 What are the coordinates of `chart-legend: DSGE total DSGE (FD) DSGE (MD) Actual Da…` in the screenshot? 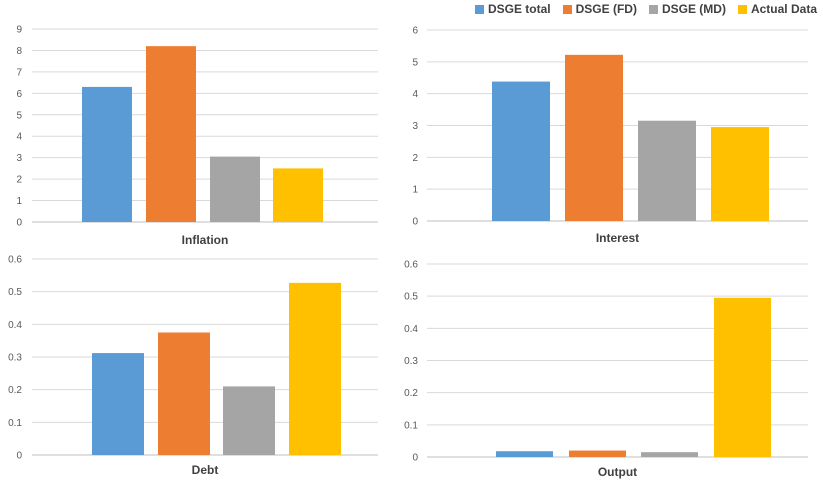 It's located at (645, 9).